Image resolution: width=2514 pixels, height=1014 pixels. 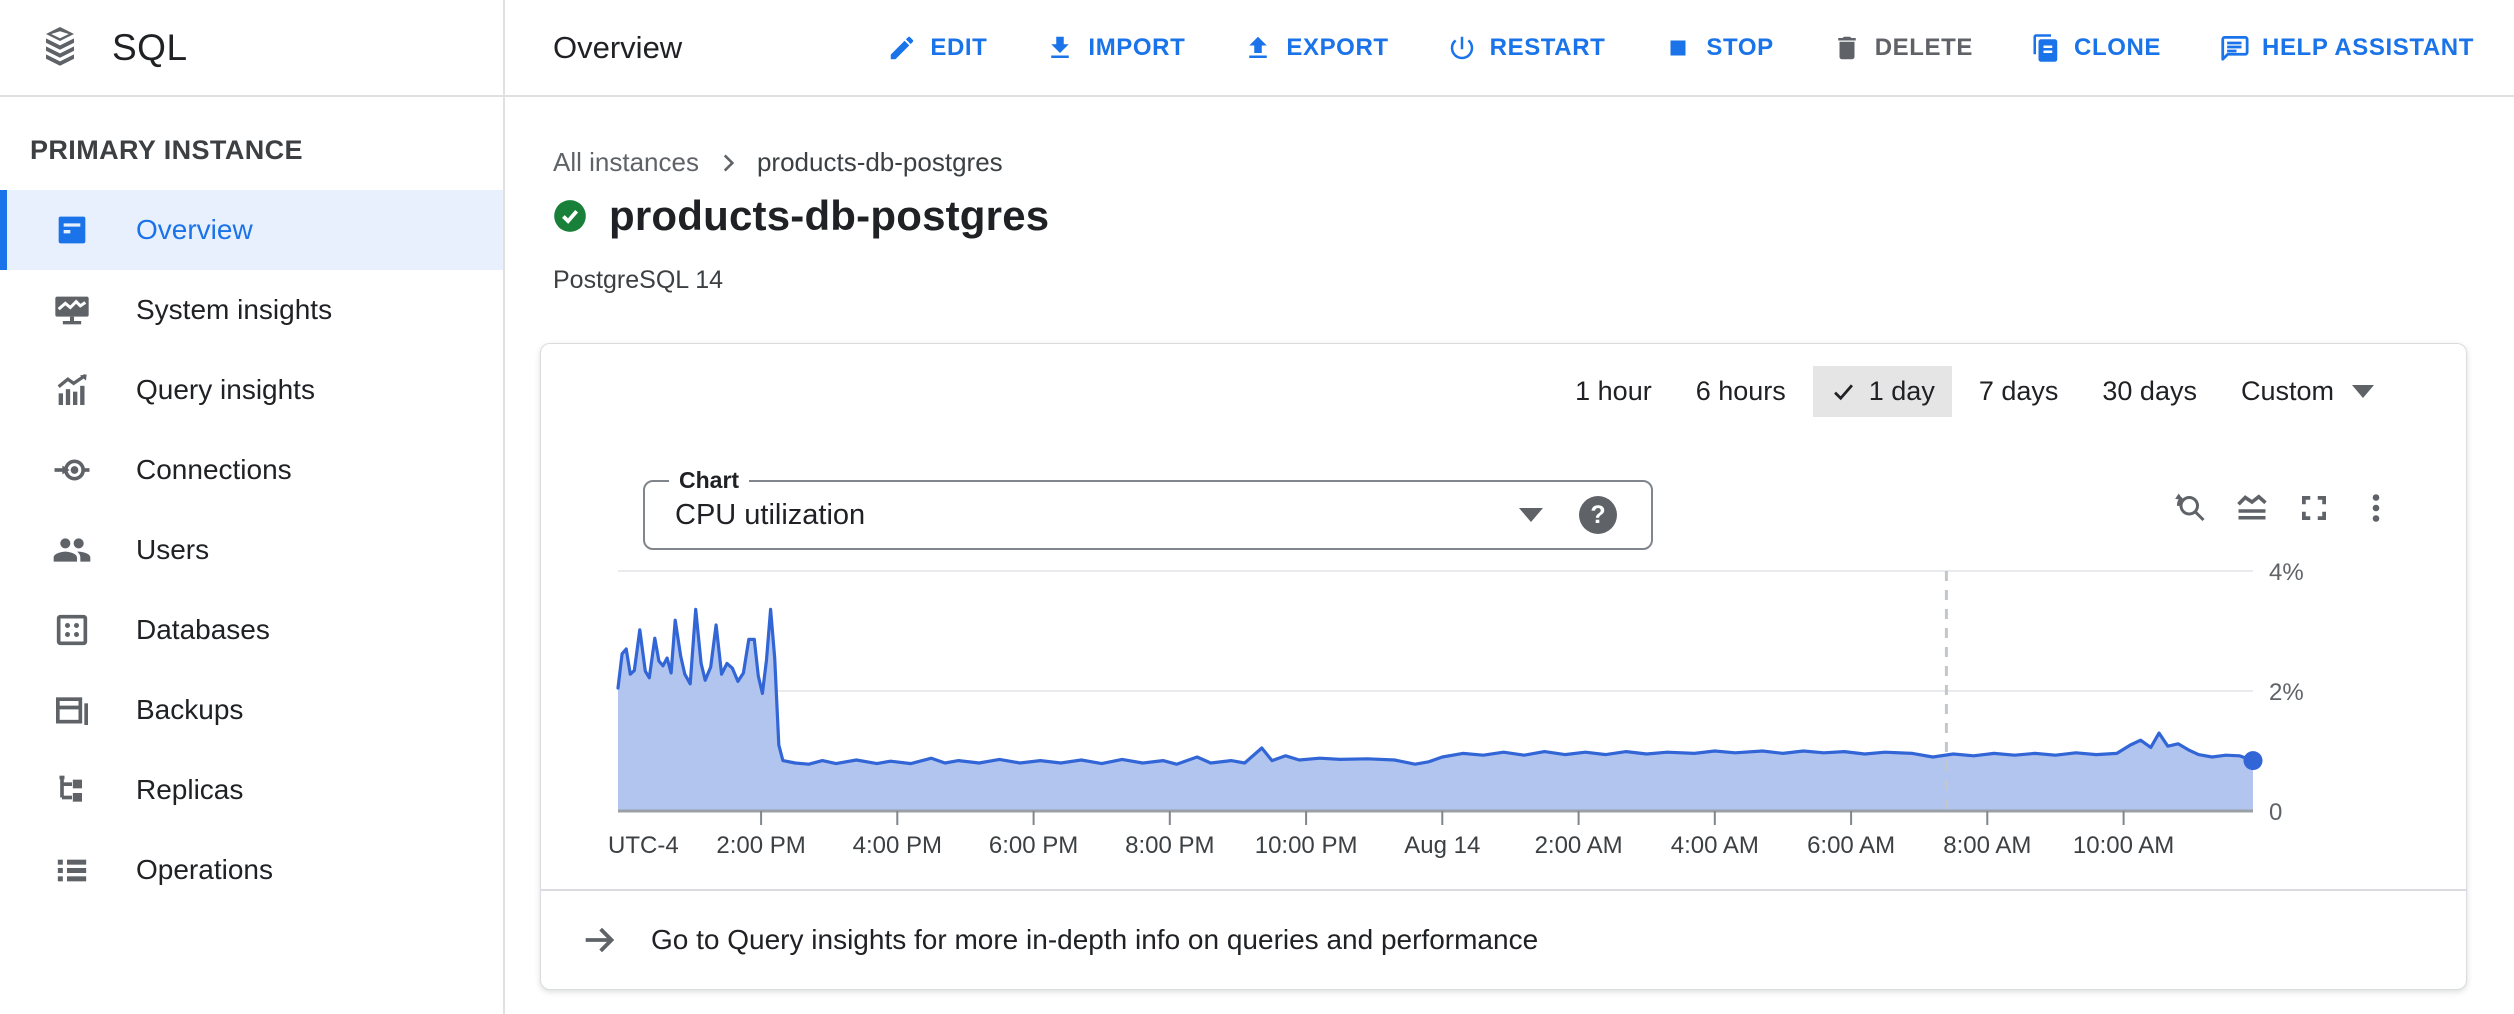 I want to click on arrow-right-icon, so click(x=599, y=940).